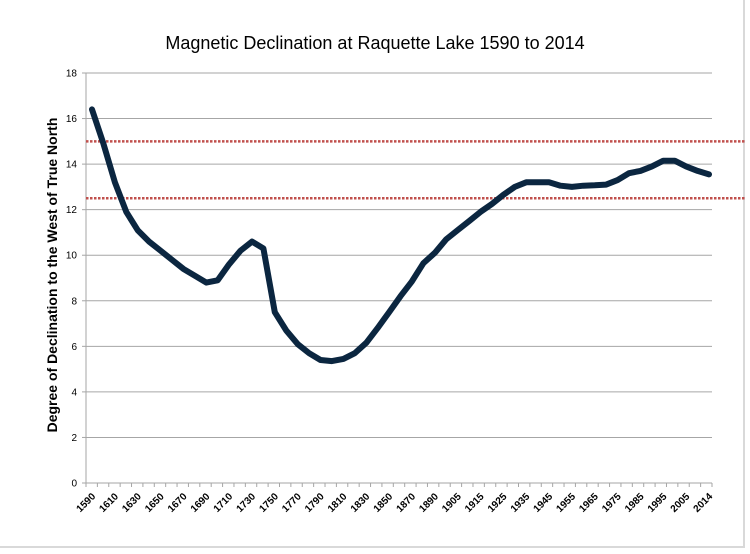  Describe the element at coordinates (109, 503) in the screenshot. I see `x-tick-label: 1610` at that location.